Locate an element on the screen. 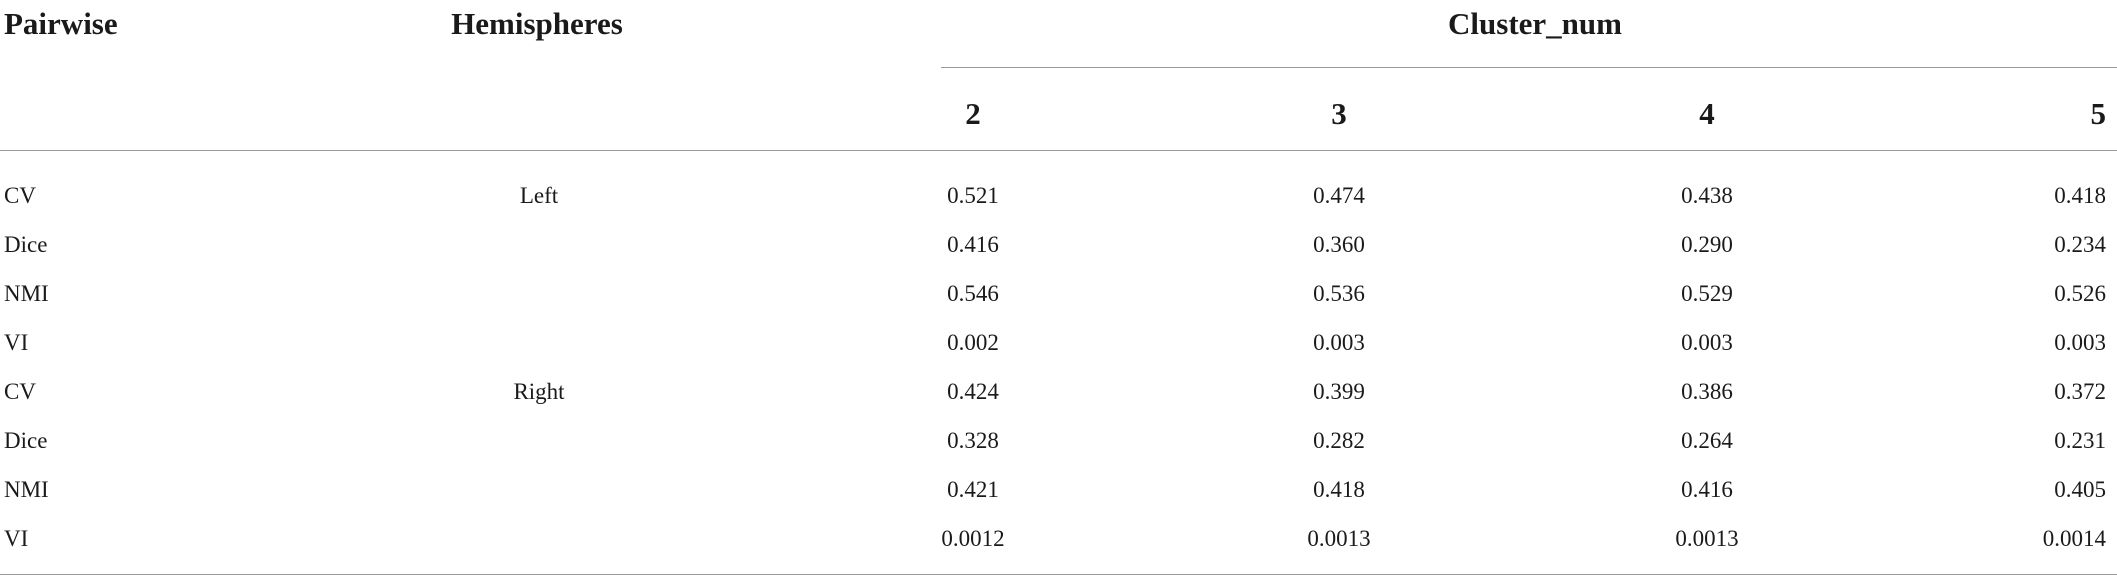  header-bottom-rule is located at coordinates (1058, 150).